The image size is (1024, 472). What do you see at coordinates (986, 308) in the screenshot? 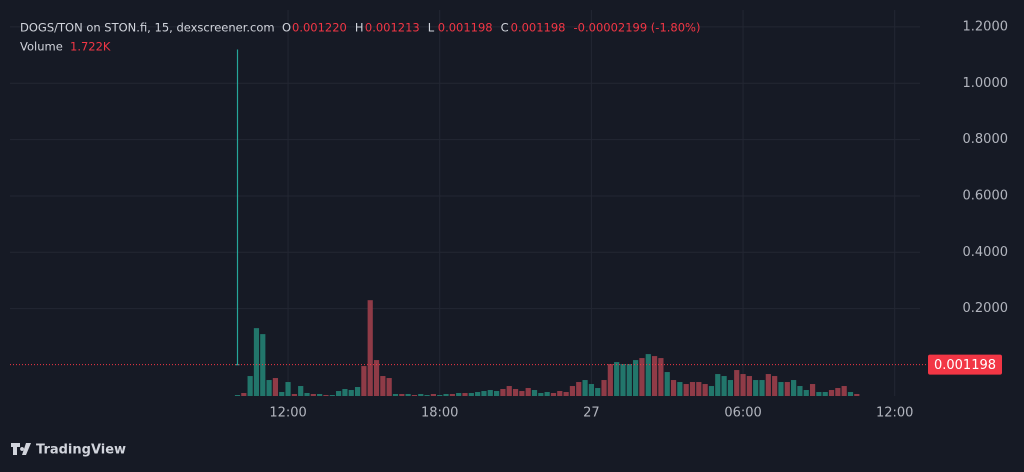
I see `y-tick-label: 0.2000` at bounding box center [986, 308].